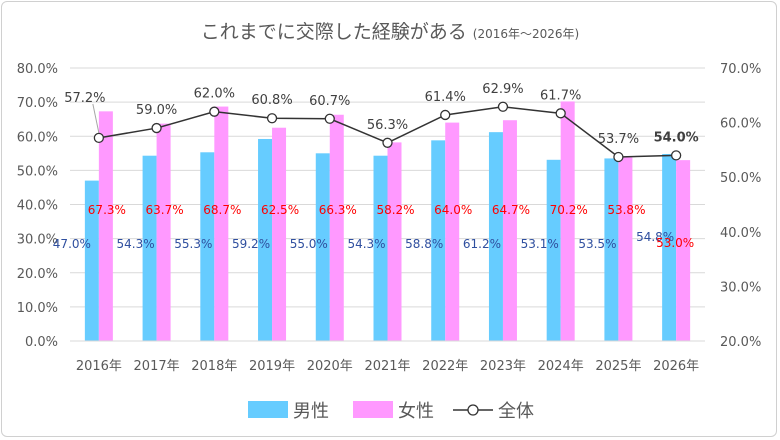 This screenshot has width=780, height=440. What do you see at coordinates (740, 233) in the screenshot?
I see `y-right-tick-label: 40.0%` at bounding box center [740, 233].